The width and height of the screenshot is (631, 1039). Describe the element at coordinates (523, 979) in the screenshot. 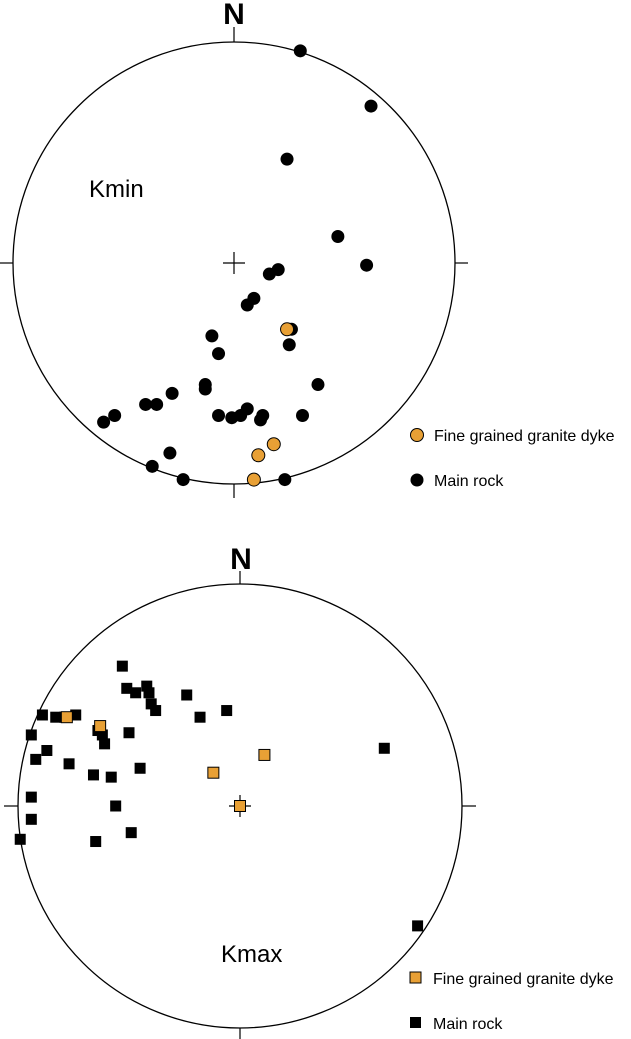

I see `kmax-legend-dyke-label: Fine grained granite dyke` at that location.